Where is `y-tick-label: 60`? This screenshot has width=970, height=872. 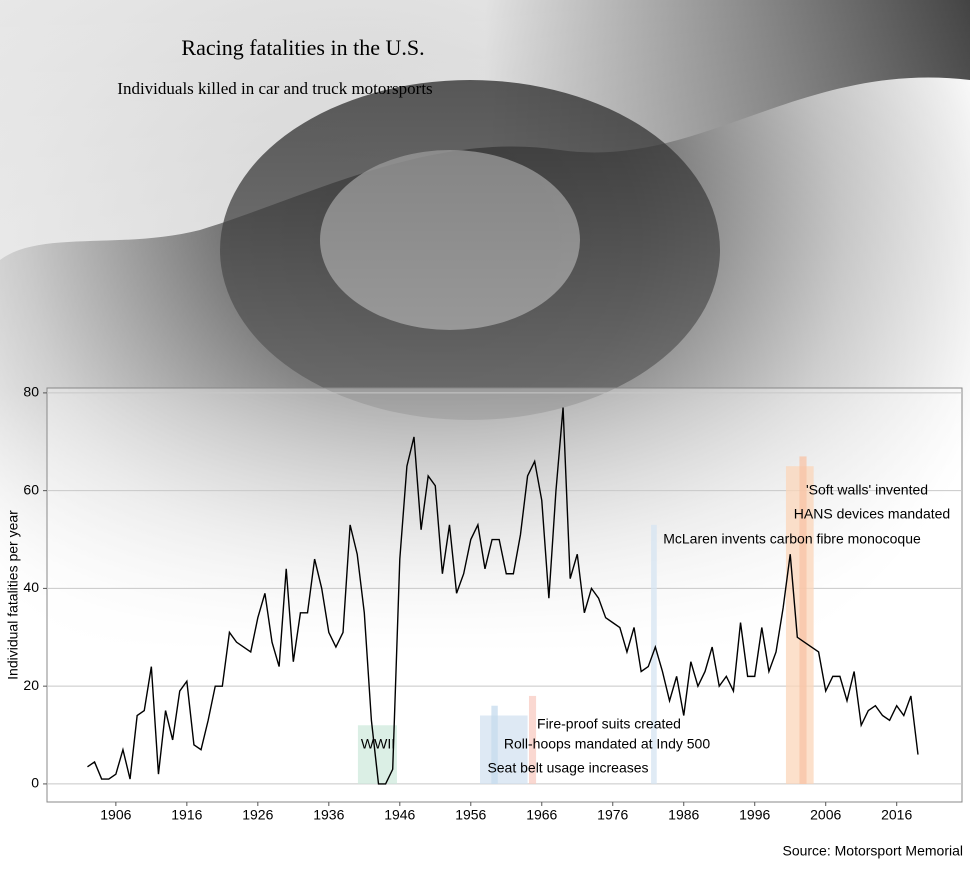
y-tick-label: 60 is located at coordinates (31, 489).